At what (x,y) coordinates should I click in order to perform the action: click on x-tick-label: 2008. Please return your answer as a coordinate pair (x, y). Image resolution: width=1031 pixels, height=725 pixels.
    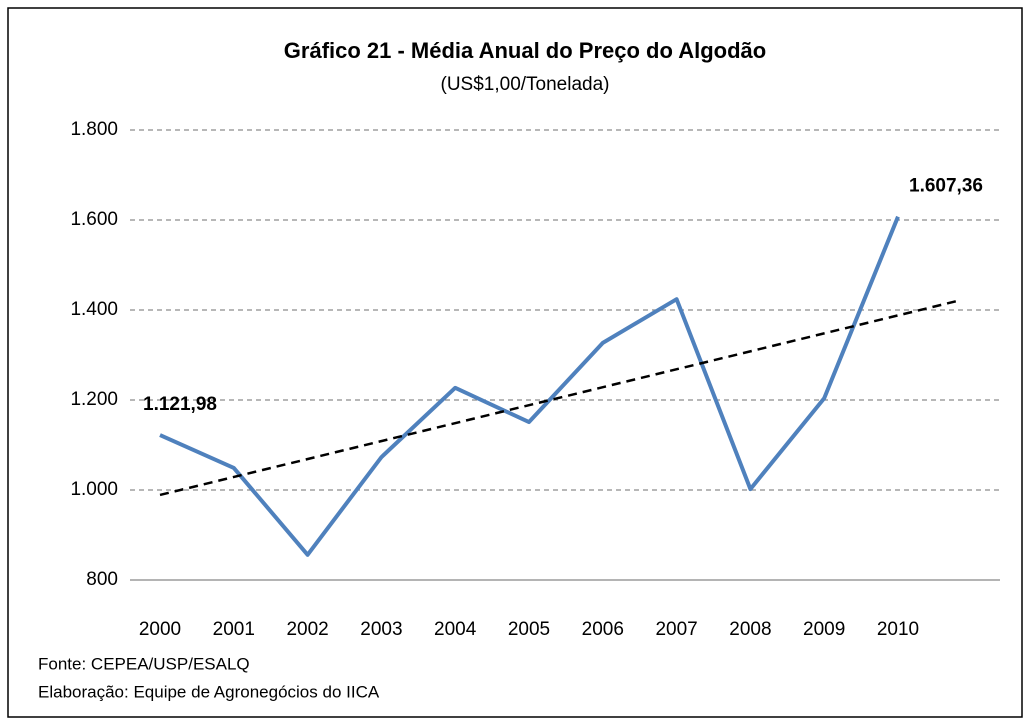
    Looking at the image, I should click on (750, 629).